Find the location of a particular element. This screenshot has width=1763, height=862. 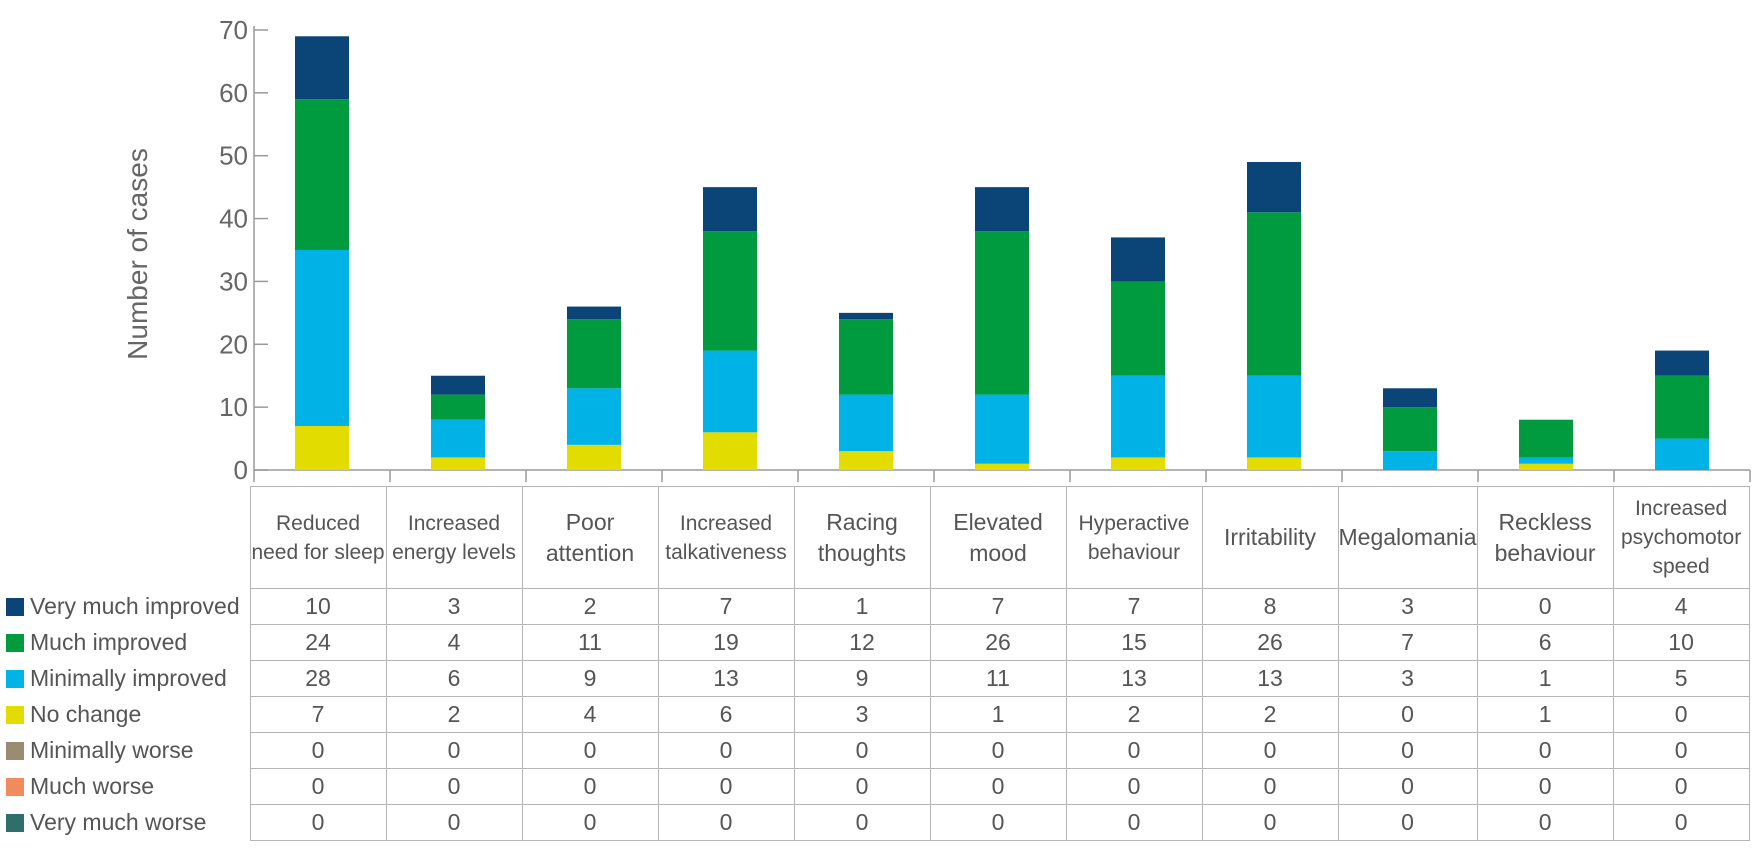

y-tick-label: 50 is located at coordinates (233, 156).